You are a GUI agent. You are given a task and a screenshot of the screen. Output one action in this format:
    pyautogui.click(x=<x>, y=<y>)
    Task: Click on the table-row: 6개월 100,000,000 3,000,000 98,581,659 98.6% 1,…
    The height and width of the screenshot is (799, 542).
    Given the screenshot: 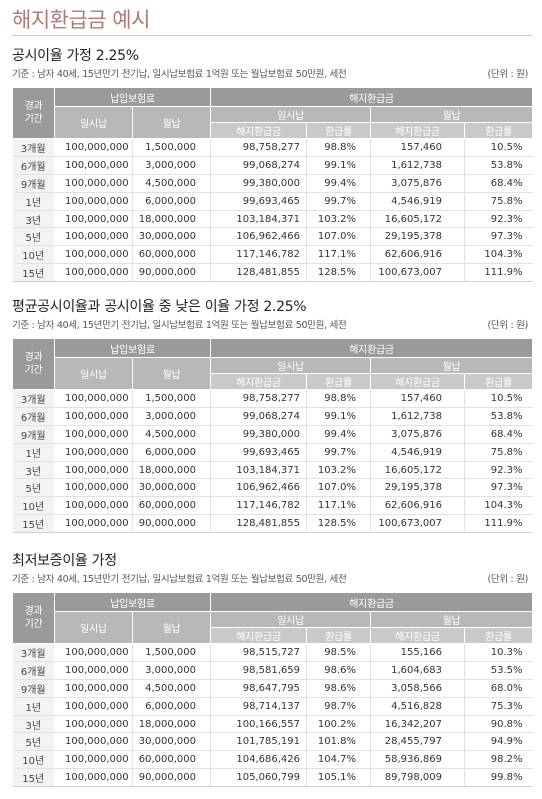 What is the action you would take?
    pyautogui.click(x=272, y=670)
    